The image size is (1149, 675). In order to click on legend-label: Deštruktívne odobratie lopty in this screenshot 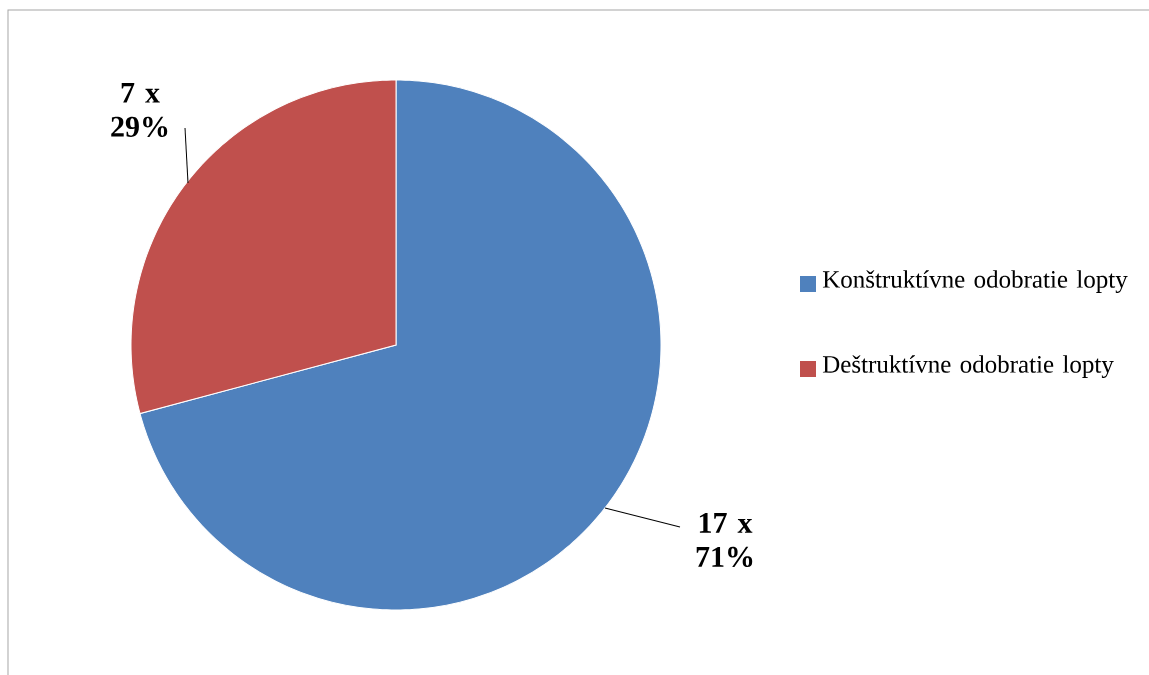, I will do `click(968, 366)`.